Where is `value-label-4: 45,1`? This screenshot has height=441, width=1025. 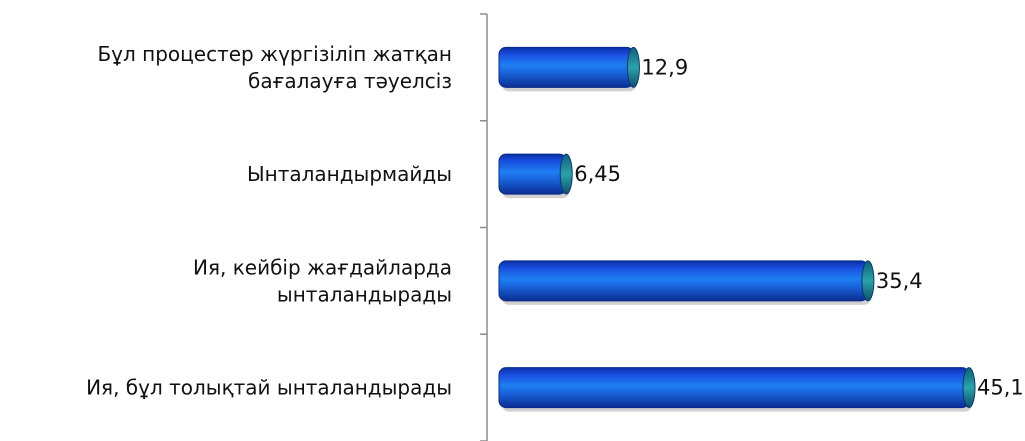 value-label-4: 45,1 is located at coordinates (1000, 388).